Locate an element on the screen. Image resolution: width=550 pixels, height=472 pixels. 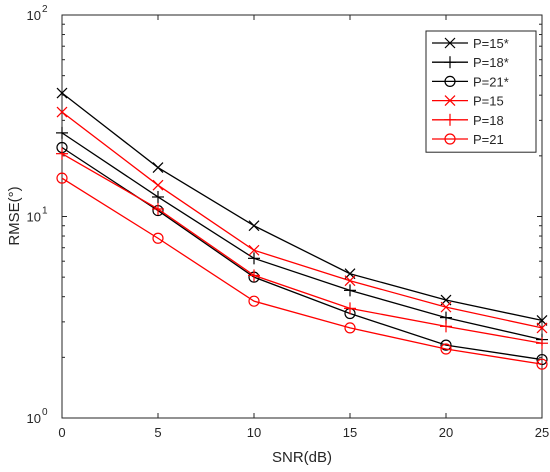
legend-item: P=21 is located at coordinates (468, 139).